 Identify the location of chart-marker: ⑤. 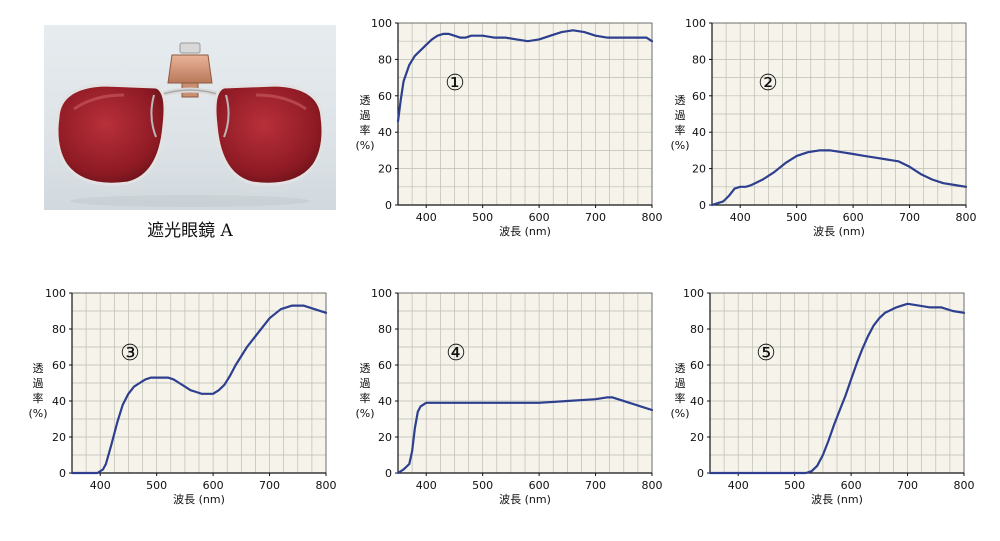
(766, 353).